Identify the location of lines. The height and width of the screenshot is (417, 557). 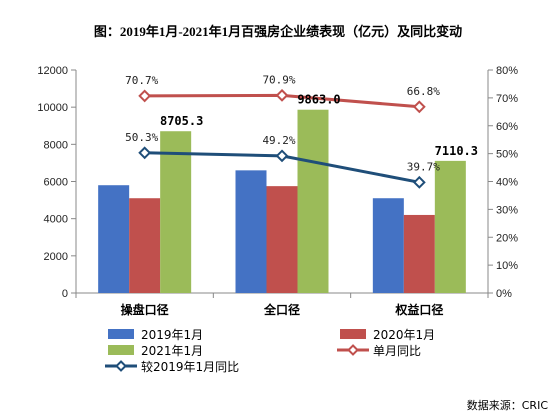
(282, 138).